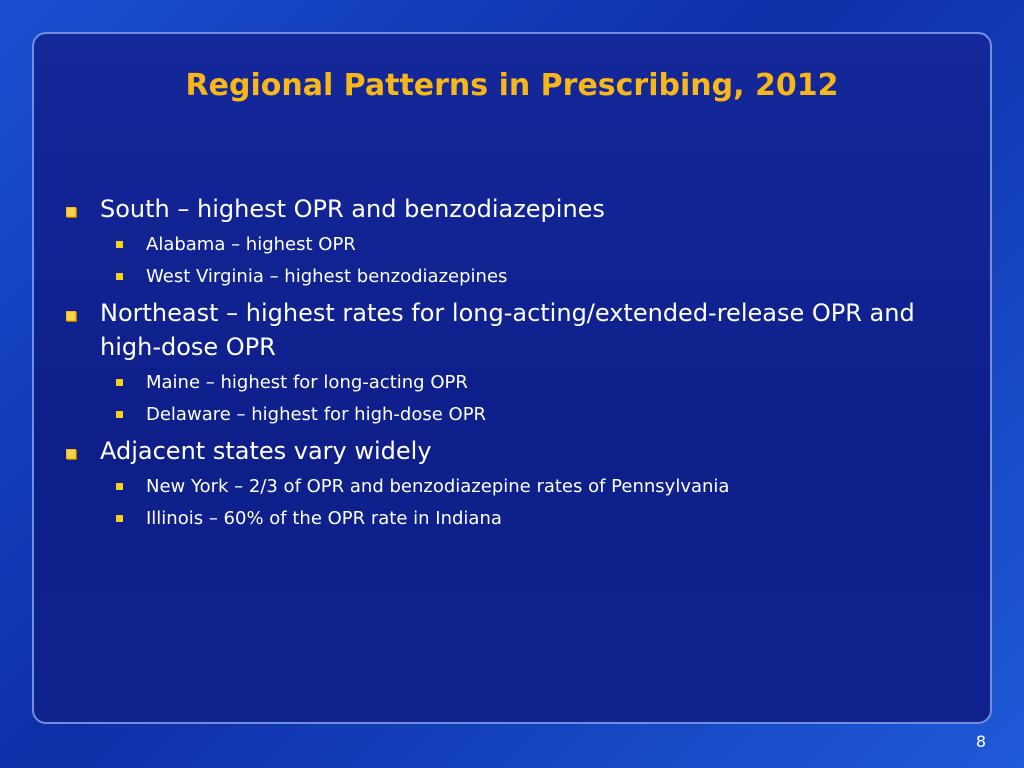  What do you see at coordinates (518, 415) in the screenshot?
I see `sub-bullet: Delaware – highest for high-dose OPR` at bounding box center [518, 415].